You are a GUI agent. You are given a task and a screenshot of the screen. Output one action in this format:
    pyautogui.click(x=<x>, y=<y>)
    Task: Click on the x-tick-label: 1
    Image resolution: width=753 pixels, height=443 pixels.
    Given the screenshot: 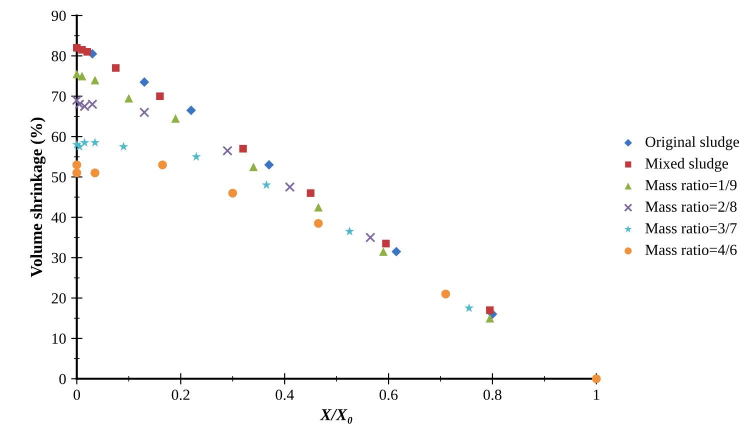 What is the action you would take?
    pyautogui.click(x=597, y=395)
    